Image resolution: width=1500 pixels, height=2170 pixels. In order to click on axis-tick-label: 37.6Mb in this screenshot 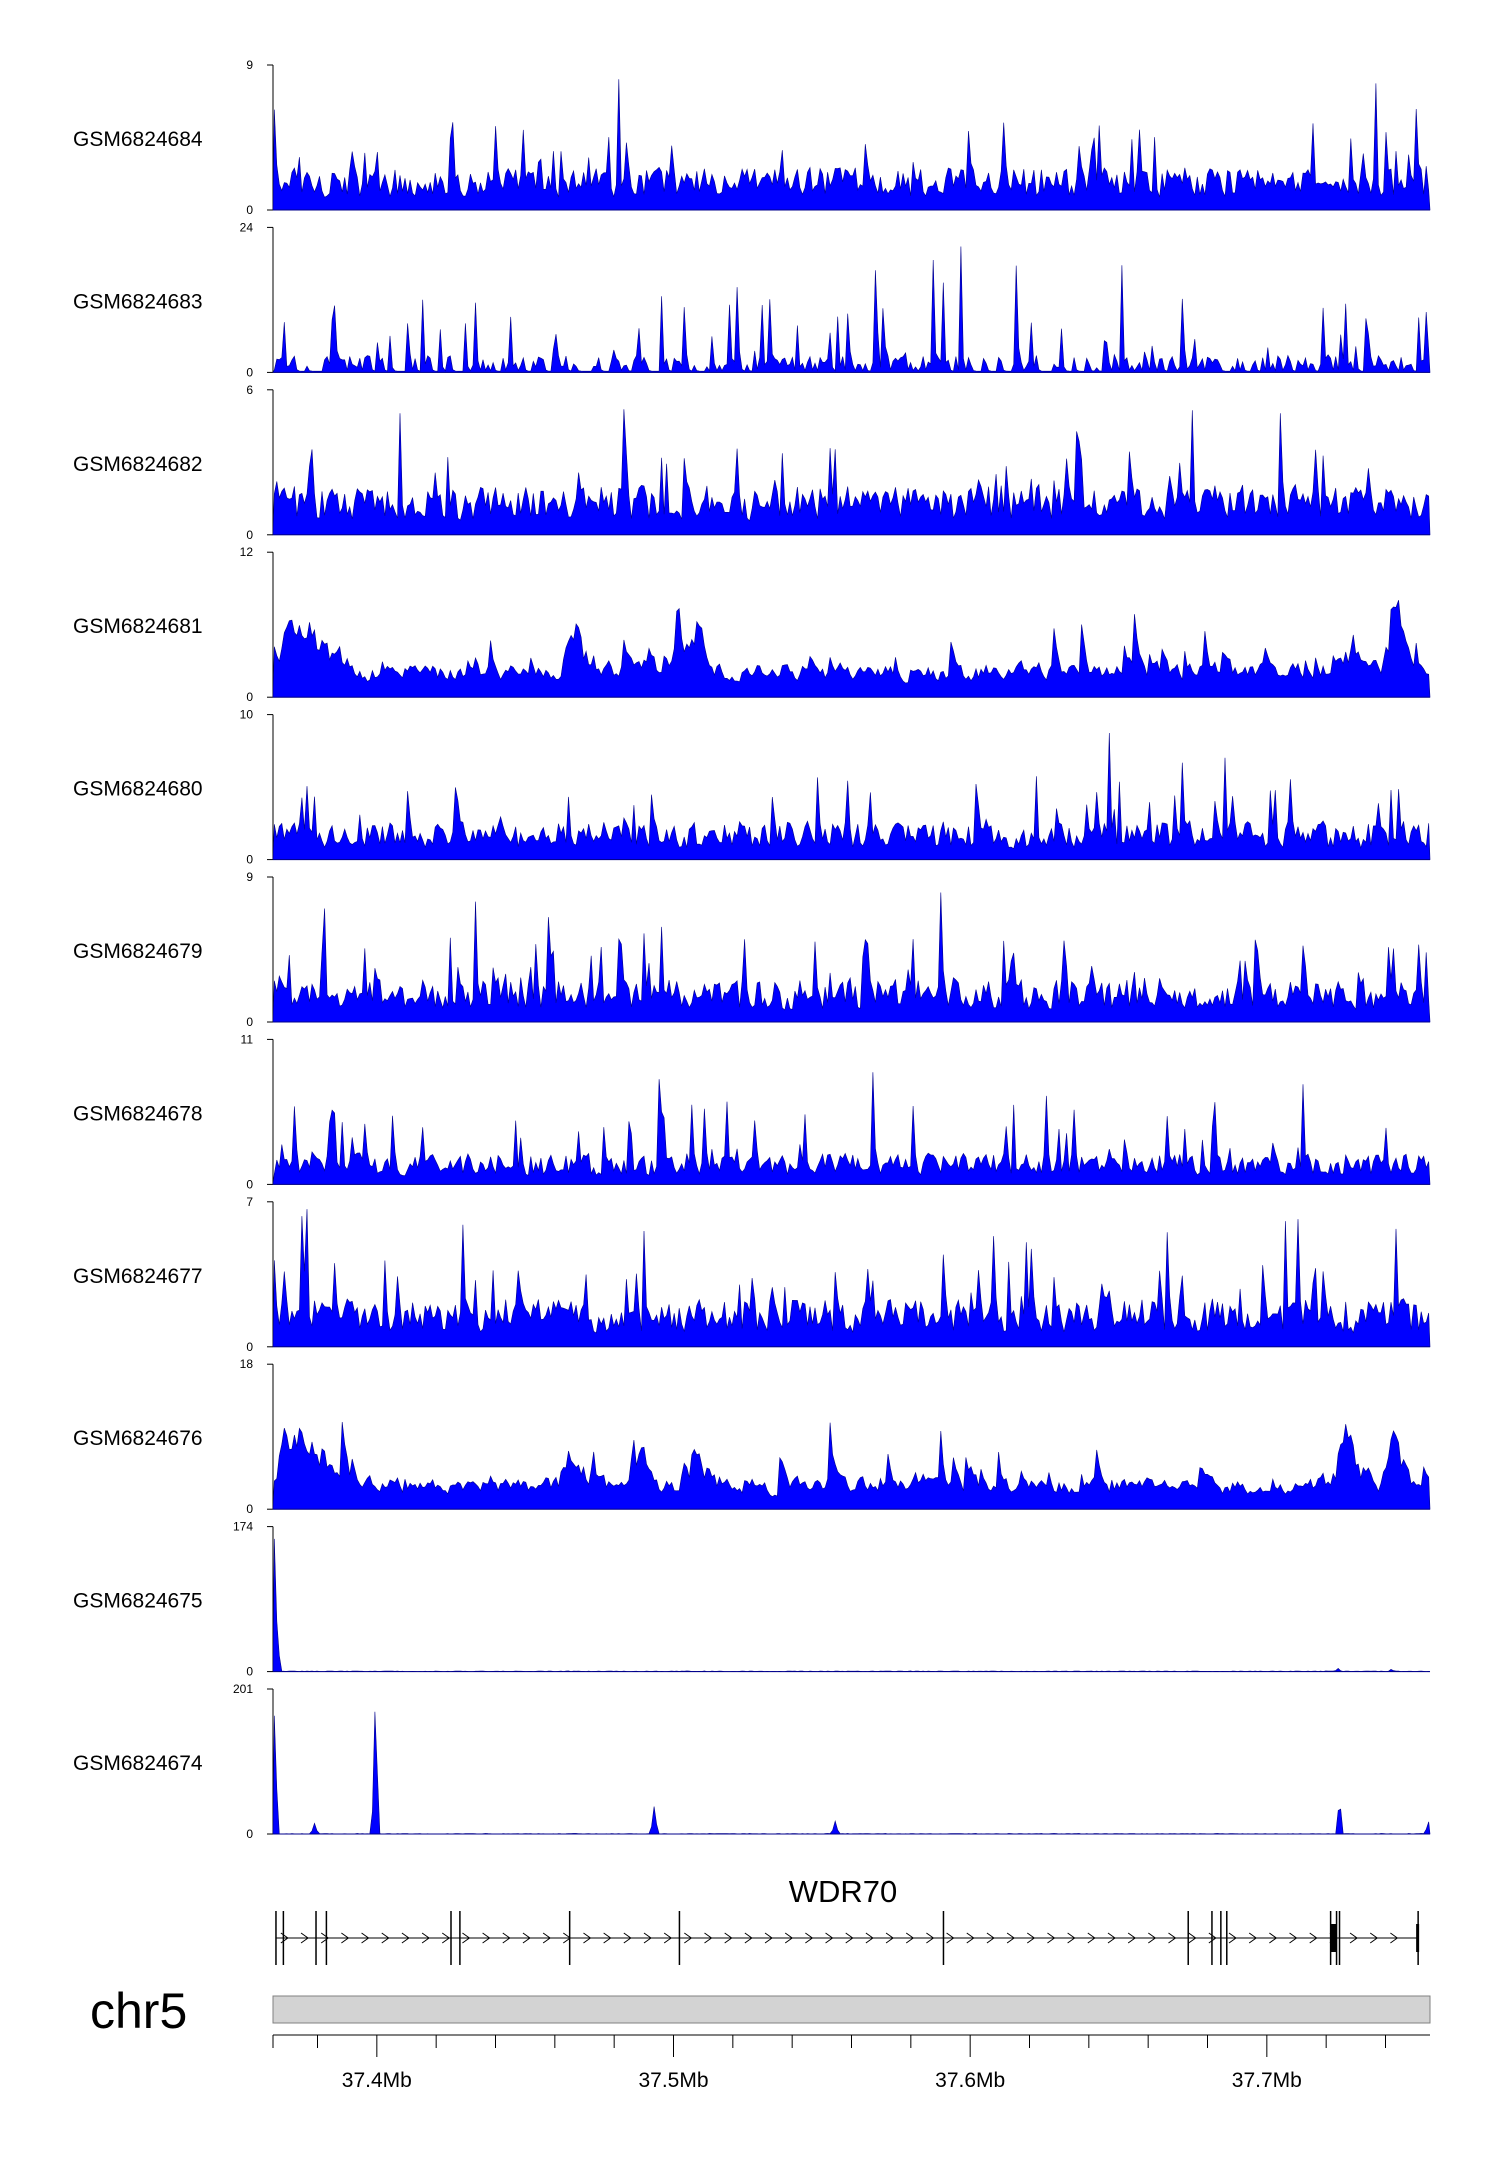, I will do `click(970, 2080)`.